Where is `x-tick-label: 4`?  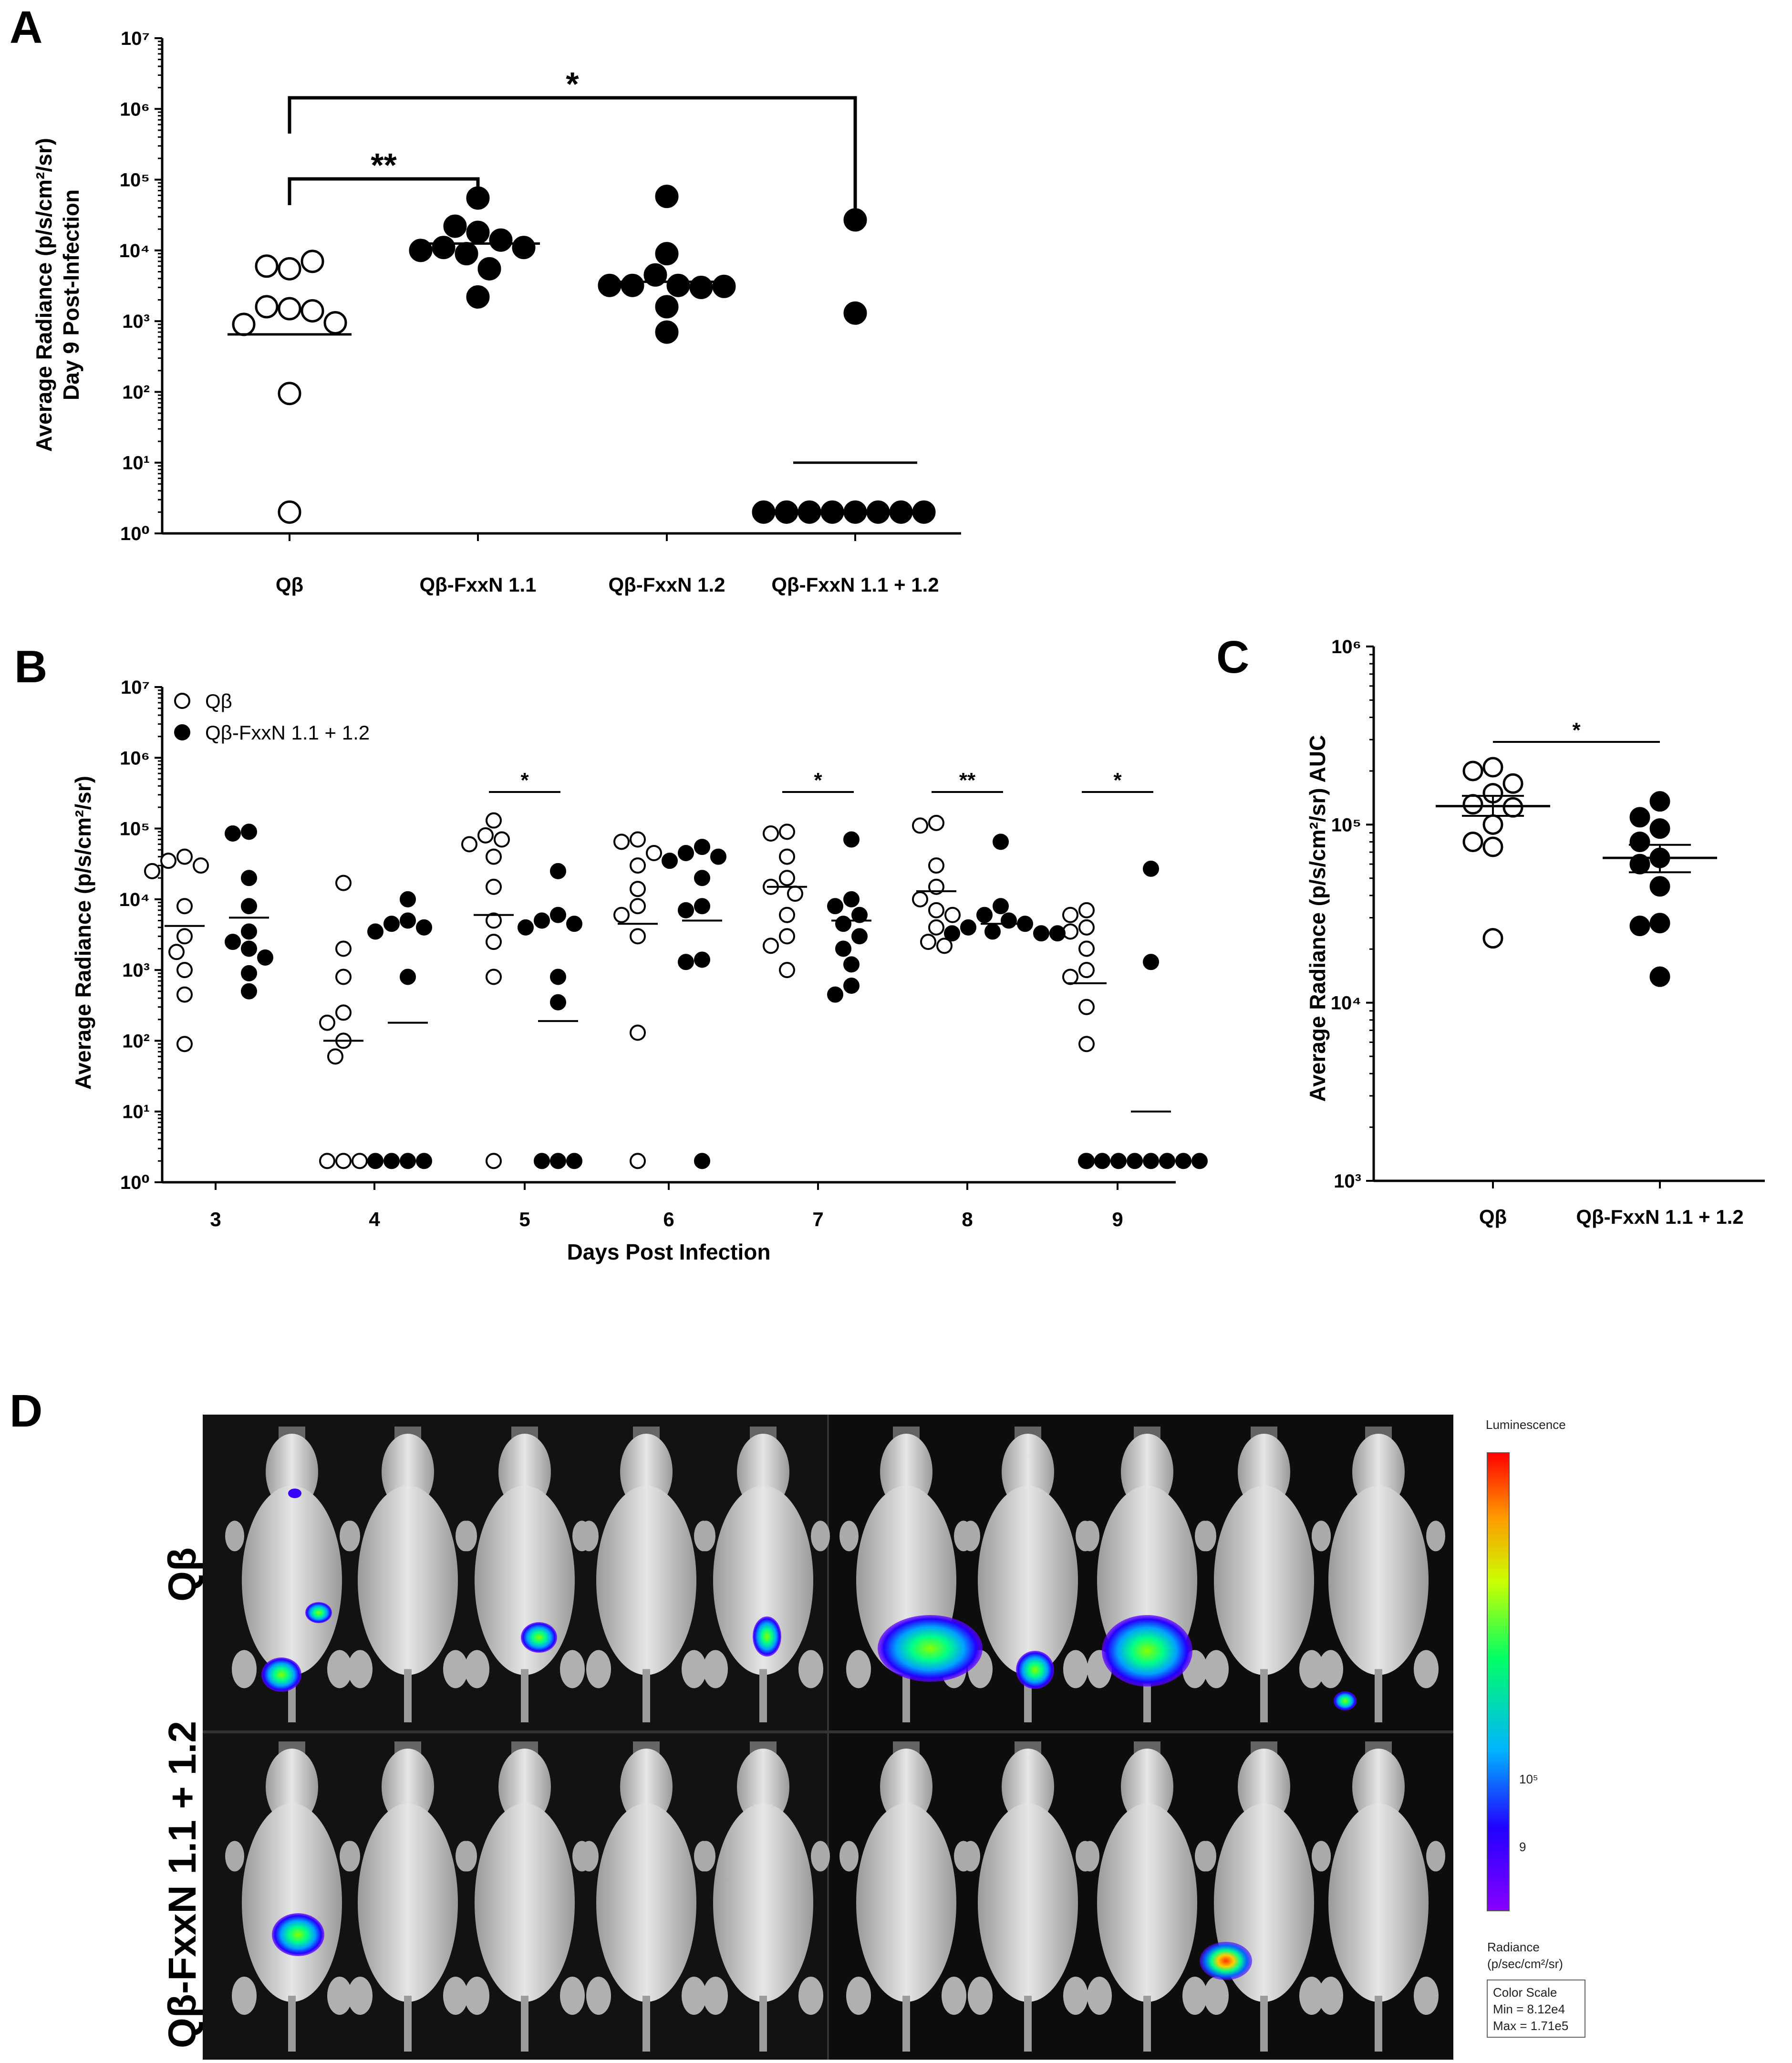
x-tick-label: 4 is located at coordinates (374, 1219).